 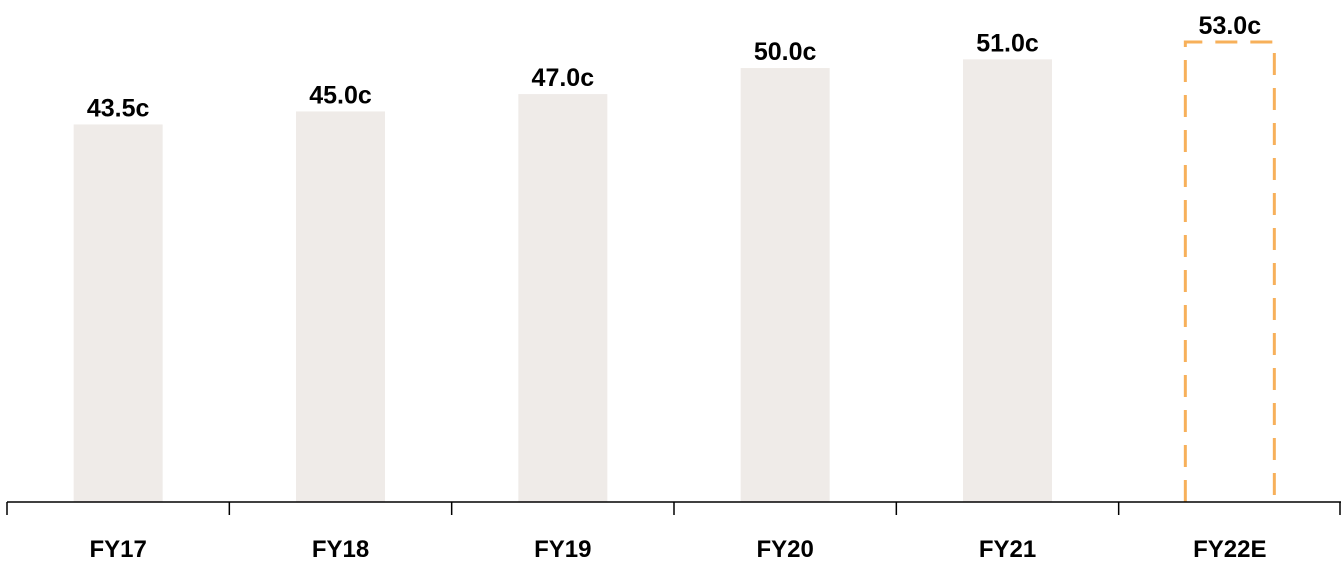 I want to click on bar-fy18, so click(x=340, y=306).